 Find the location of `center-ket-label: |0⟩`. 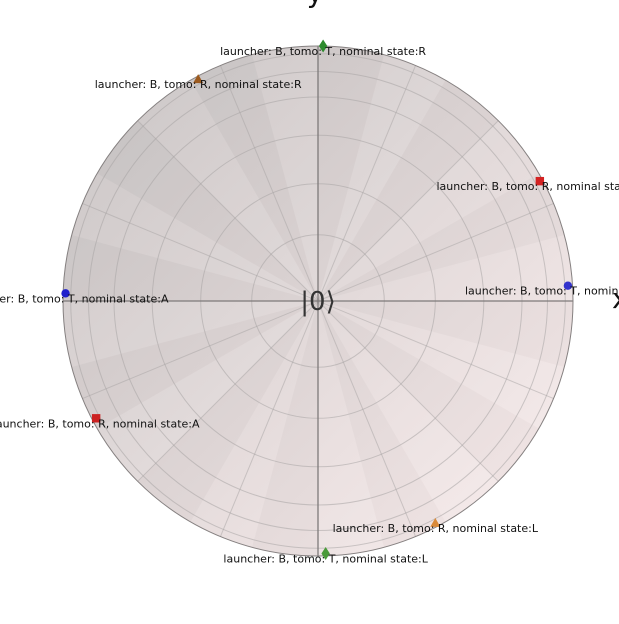

center-ket-label: |0⟩ is located at coordinates (317, 302).